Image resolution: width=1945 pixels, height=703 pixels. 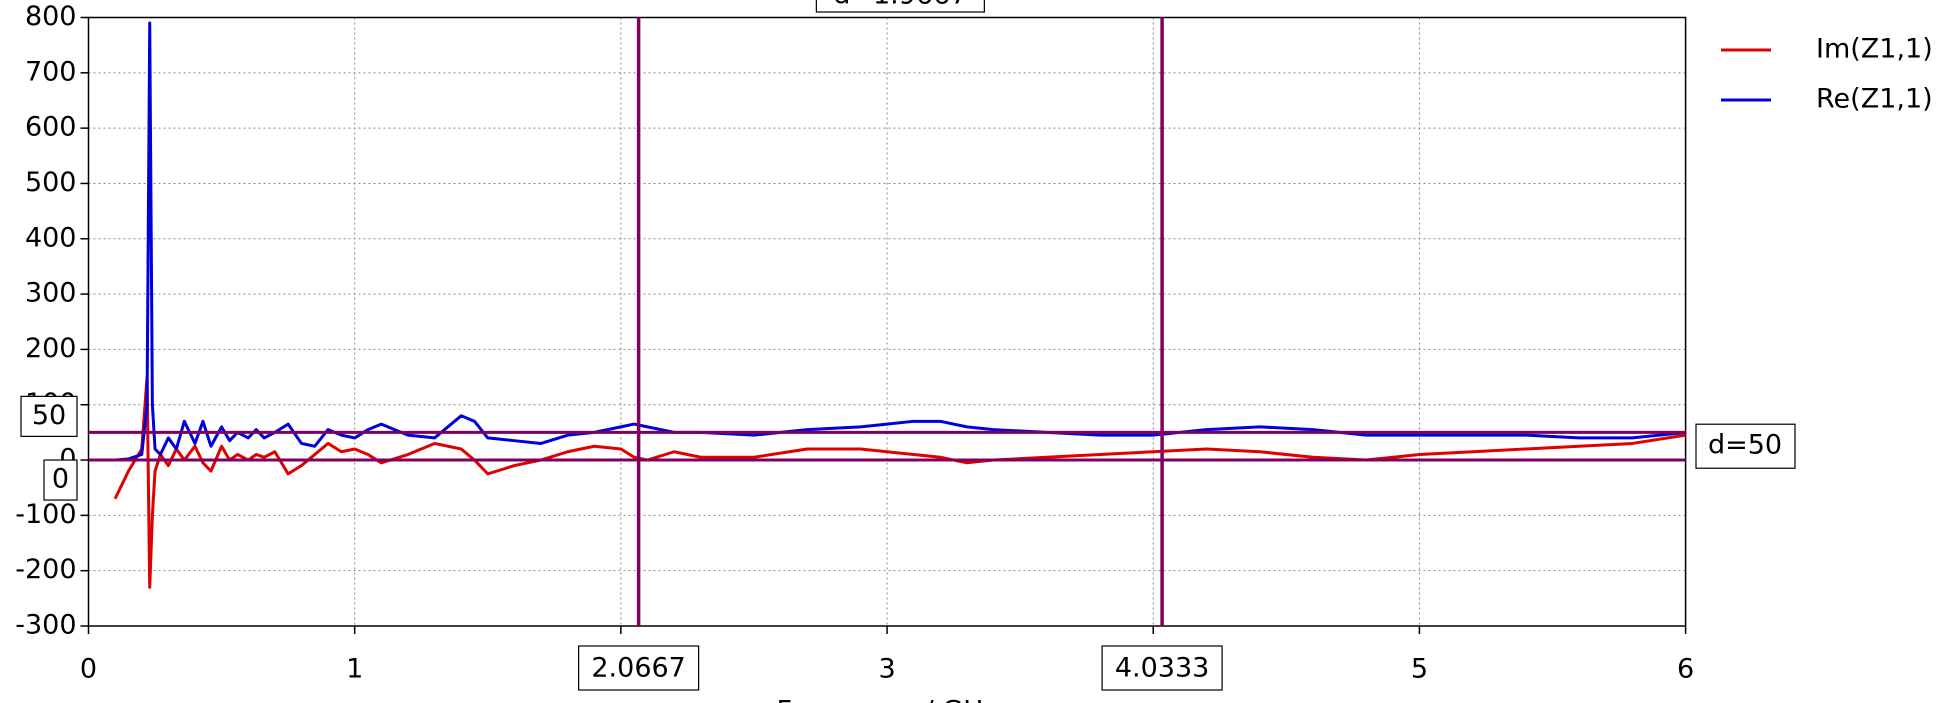 I want to click on y-tick-label: 200, so click(x=51, y=348).